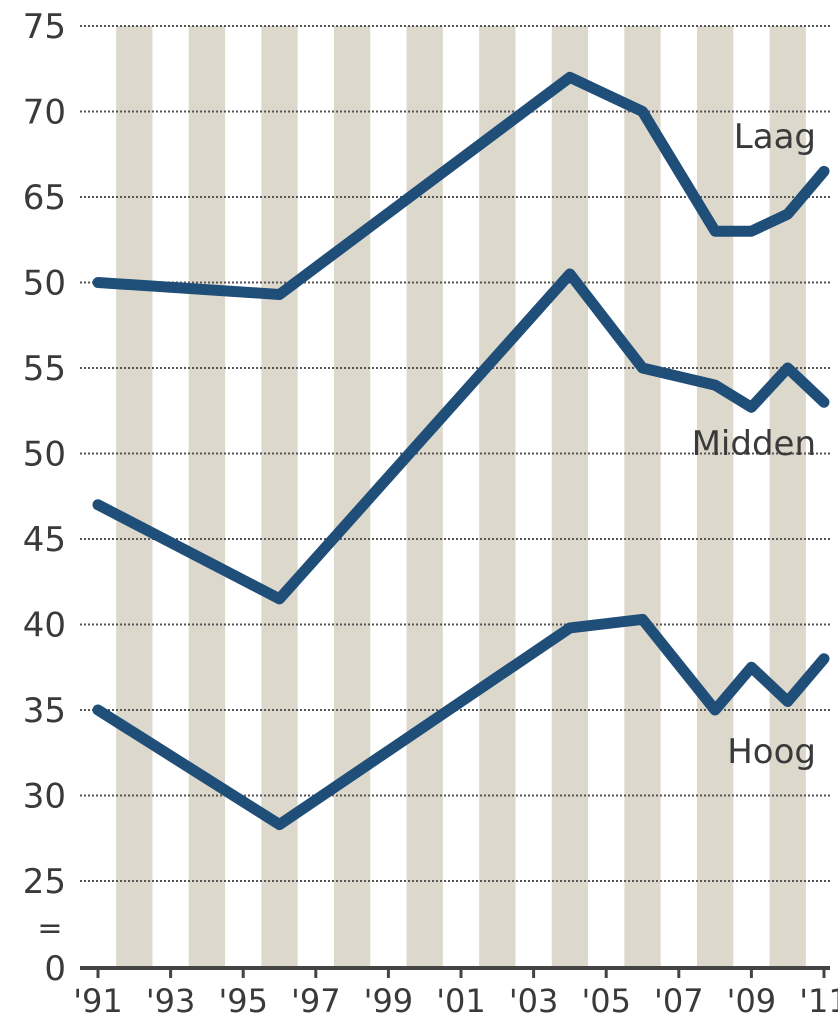  Describe the element at coordinates (775, 137) in the screenshot. I see `series-label-laag: Laag` at that location.